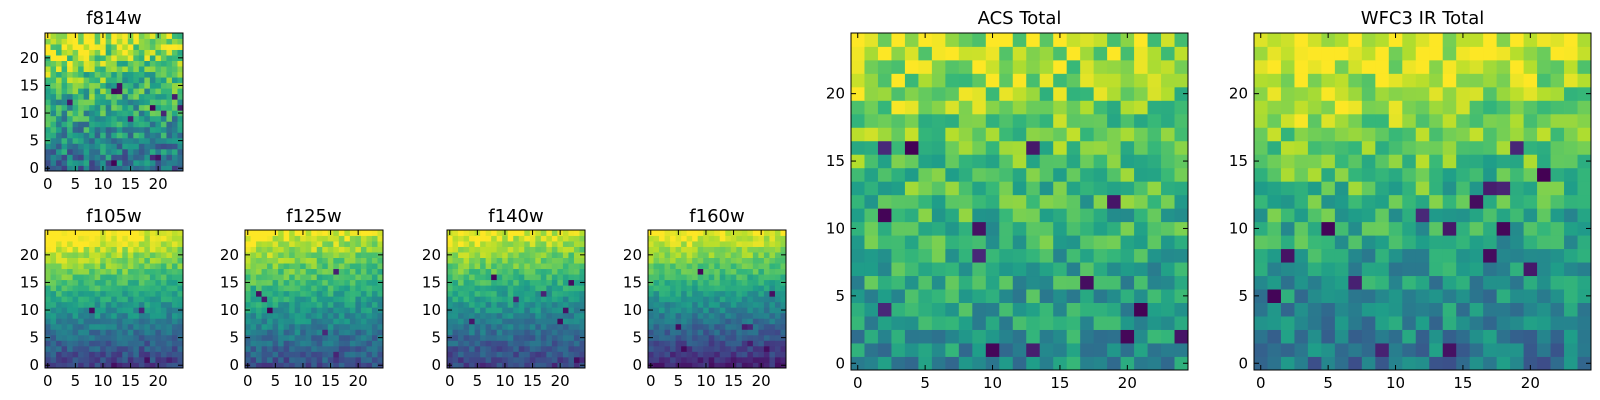 This screenshot has height=400, width=1600. Describe the element at coordinates (130, 184) in the screenshot. I see `x-tick-label: 15` at that location.